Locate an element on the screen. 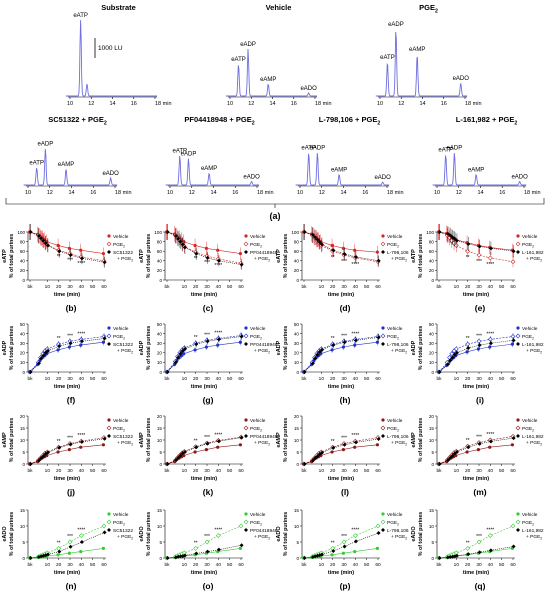 This screenshot has height=596, width=550. chromatogram-tick-label: 14 is located at coordinates (112, 104).